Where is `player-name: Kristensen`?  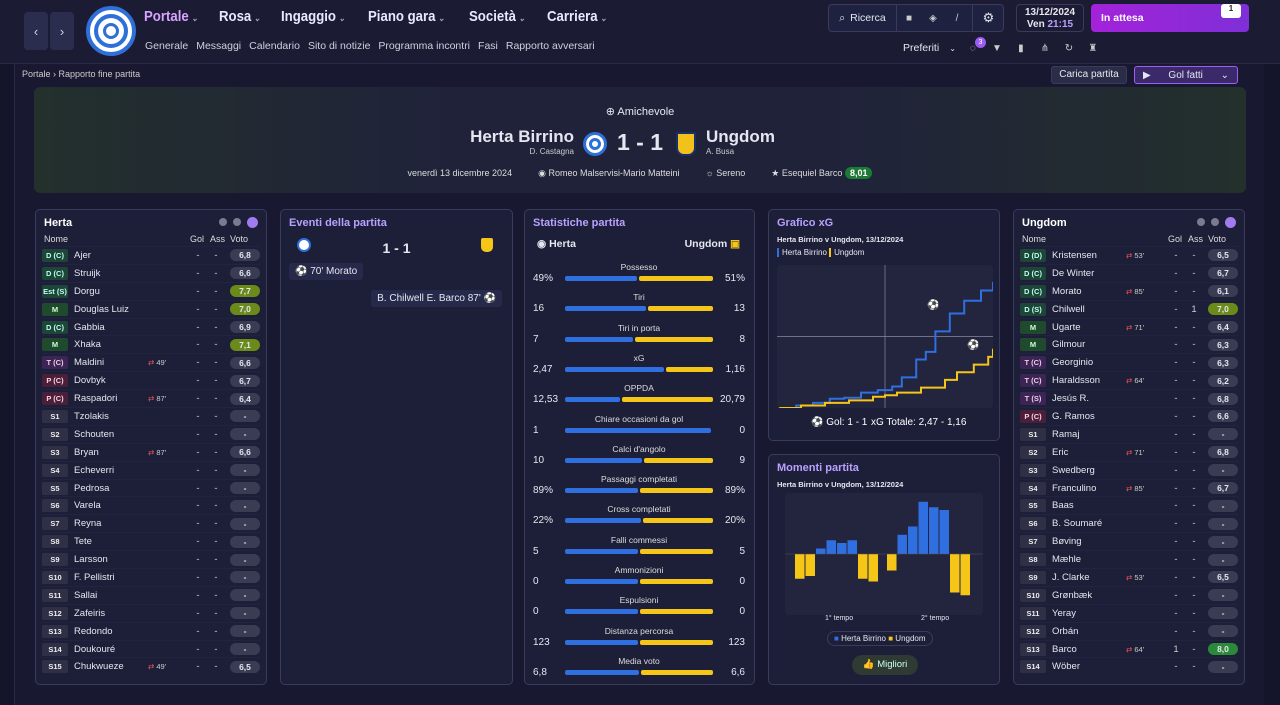 player-name: Kristensen is located at coordinates (1074, 255).